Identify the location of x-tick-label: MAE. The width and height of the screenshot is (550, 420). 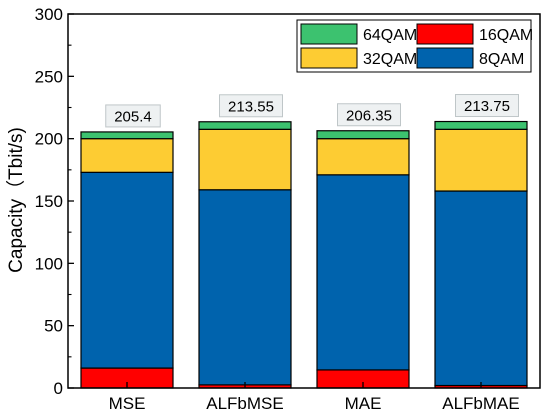
(363, 403).